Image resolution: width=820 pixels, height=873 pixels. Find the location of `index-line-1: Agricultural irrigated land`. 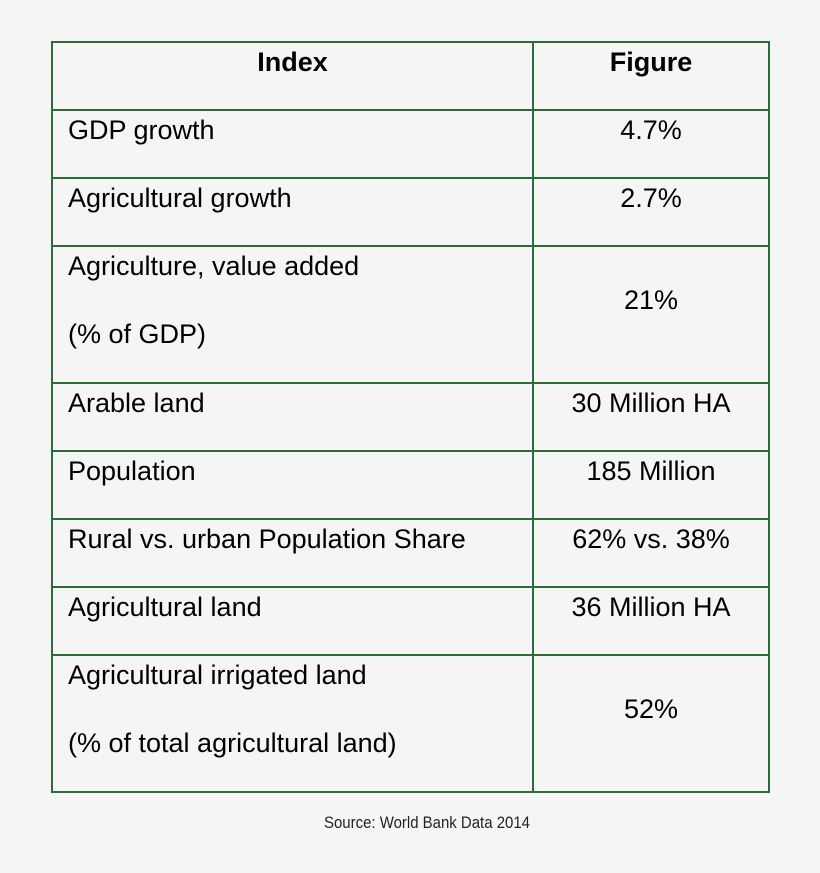

index-line-1: Agricultural irrigated land is located at coordinates (217, 675).